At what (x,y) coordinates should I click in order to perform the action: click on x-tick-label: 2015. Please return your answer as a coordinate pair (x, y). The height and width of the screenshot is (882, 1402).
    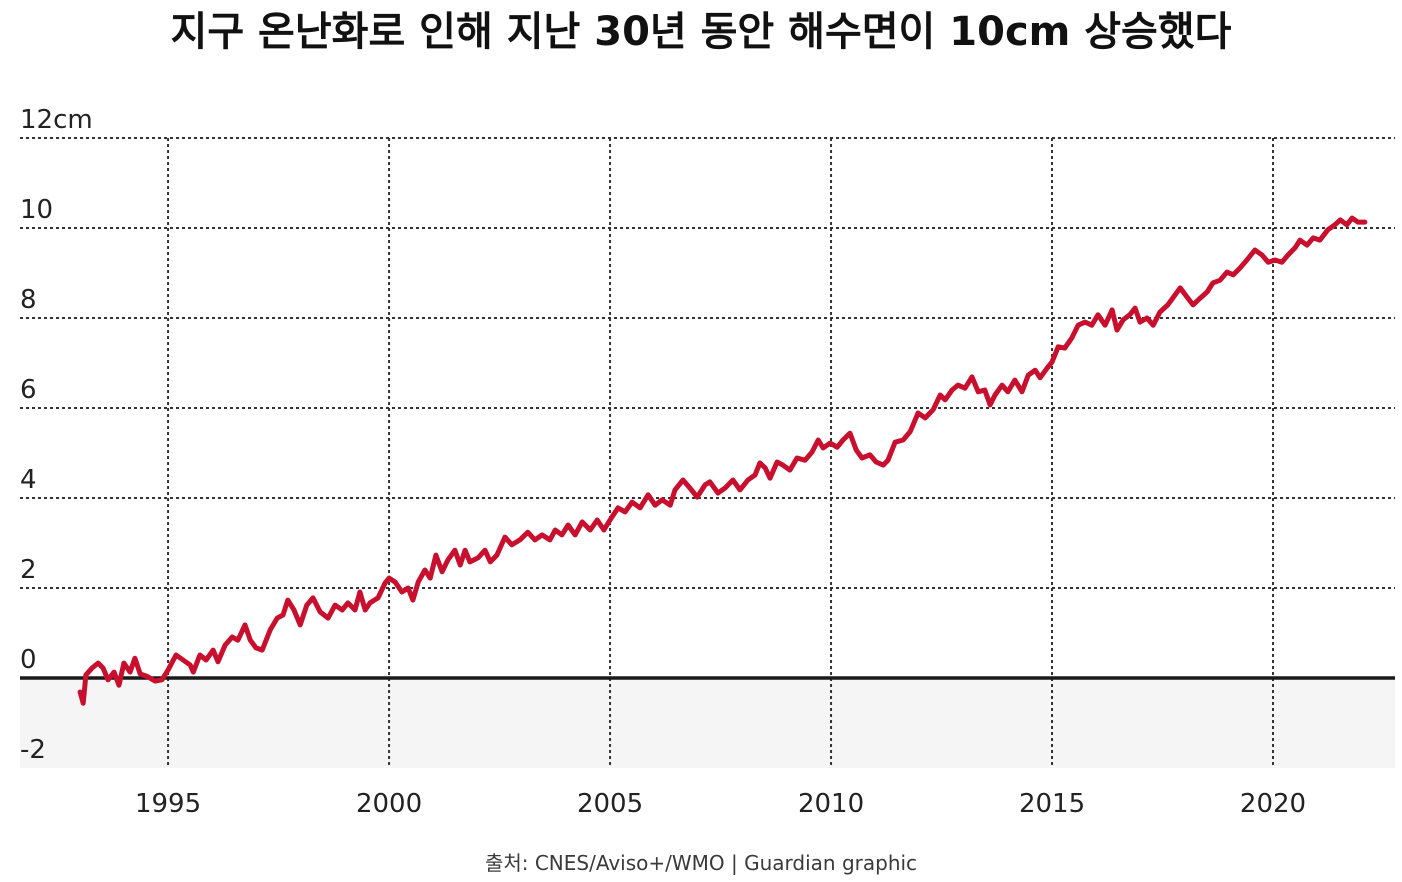
    Looking at the image, I should click on (1052, 804).